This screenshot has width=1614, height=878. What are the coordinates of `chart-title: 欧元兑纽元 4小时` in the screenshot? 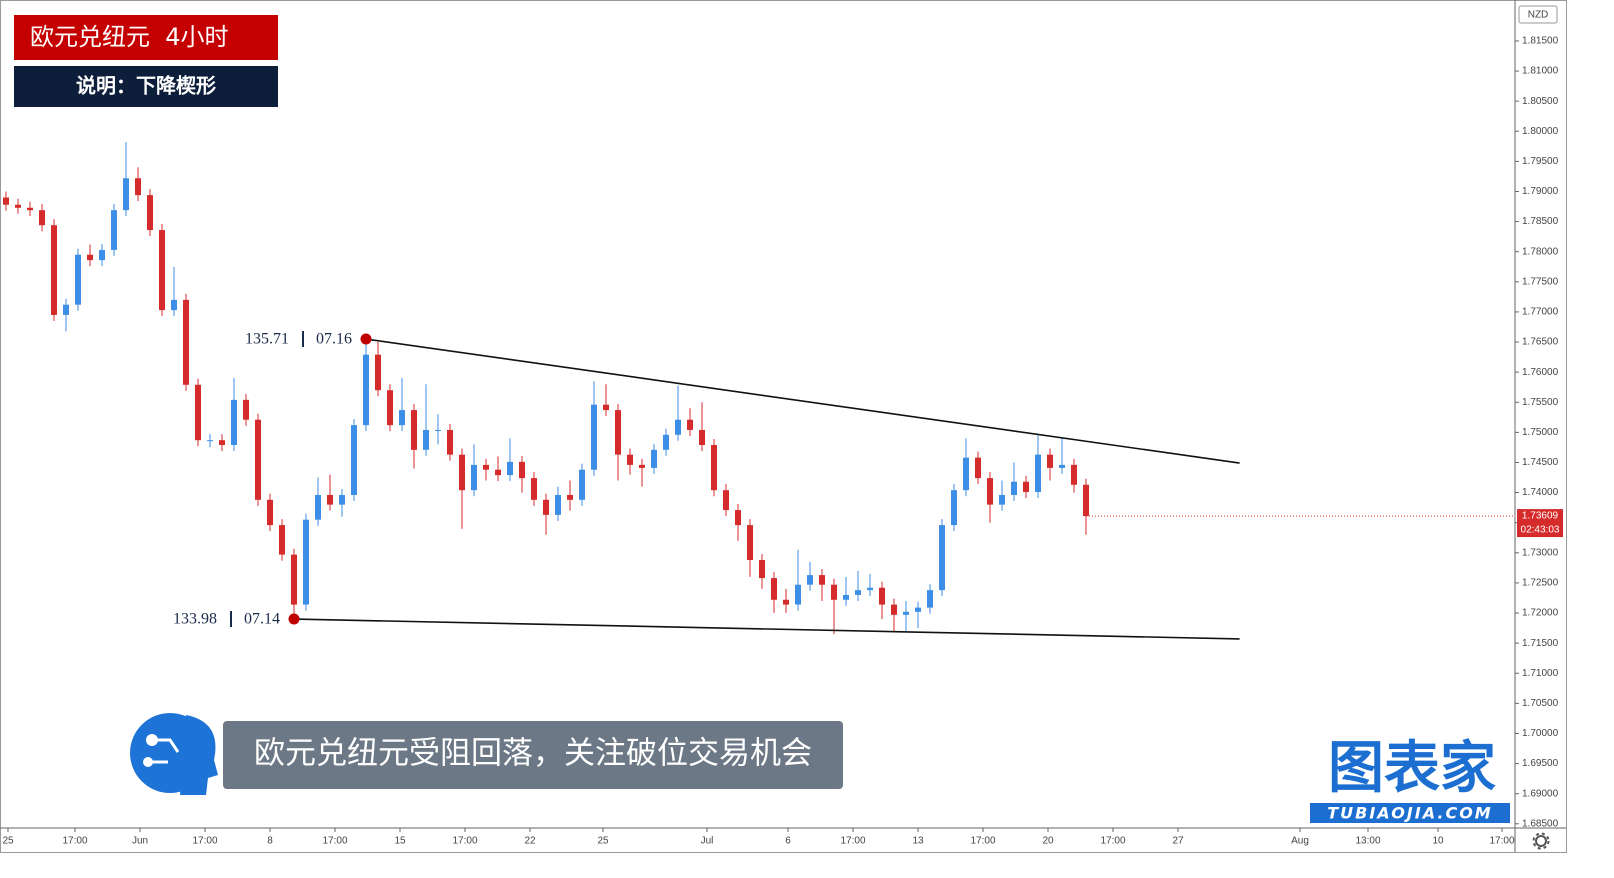 It's located at (129, 37).